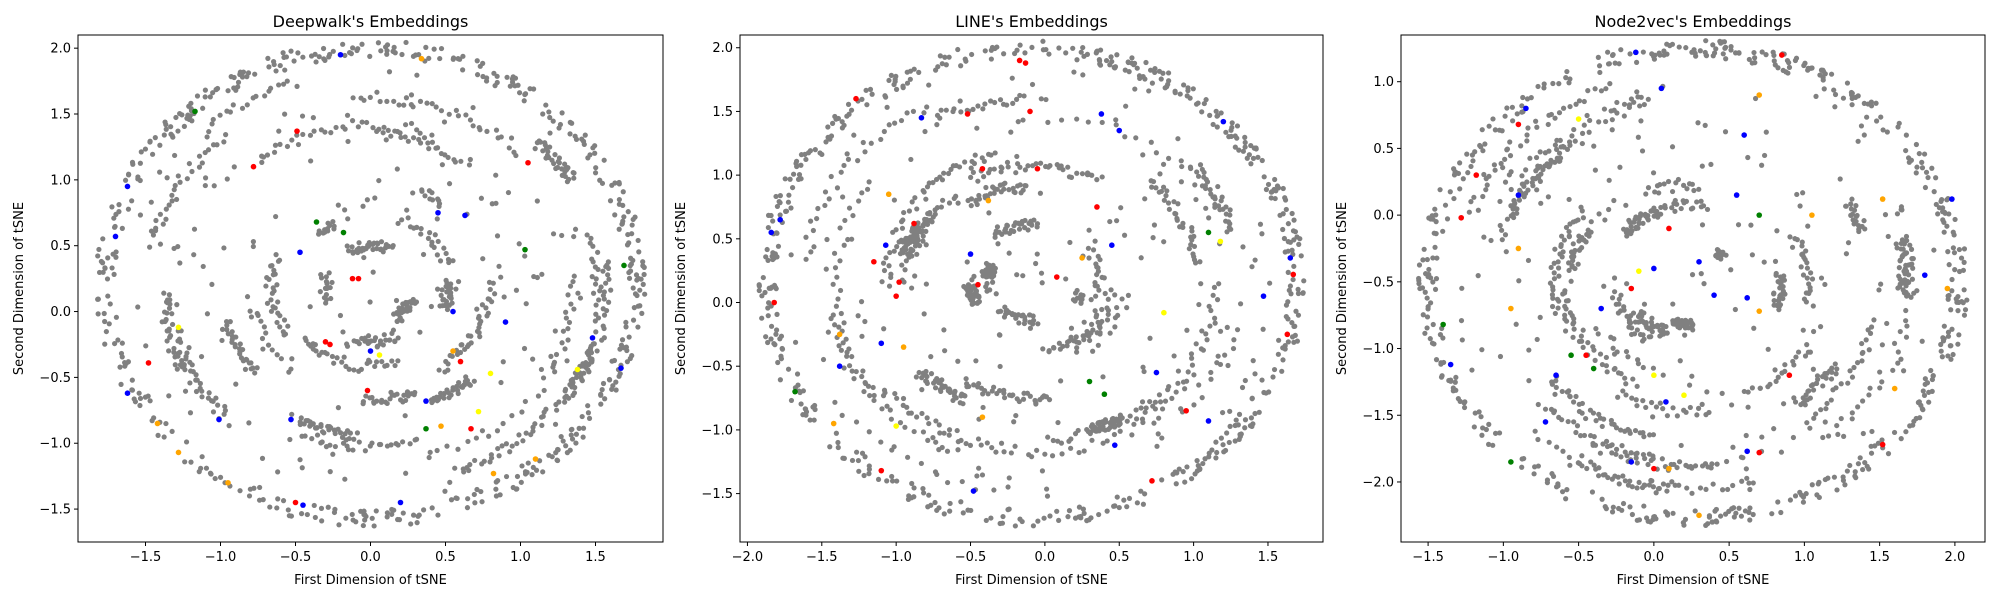 This screenshot has height=600, width=2000. Describe the element at coordinates (1669, 228) in the screenshot. I see `colored-point-node2vec` at that location.